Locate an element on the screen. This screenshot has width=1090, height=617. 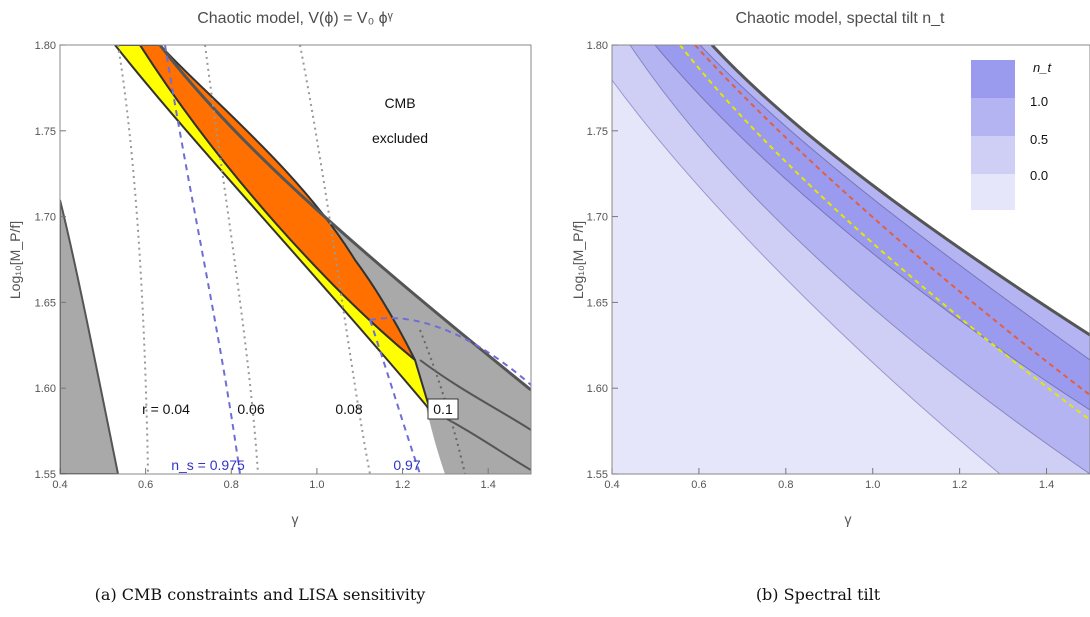
ns-contour-097-upper is located at coordinates (450, 351).